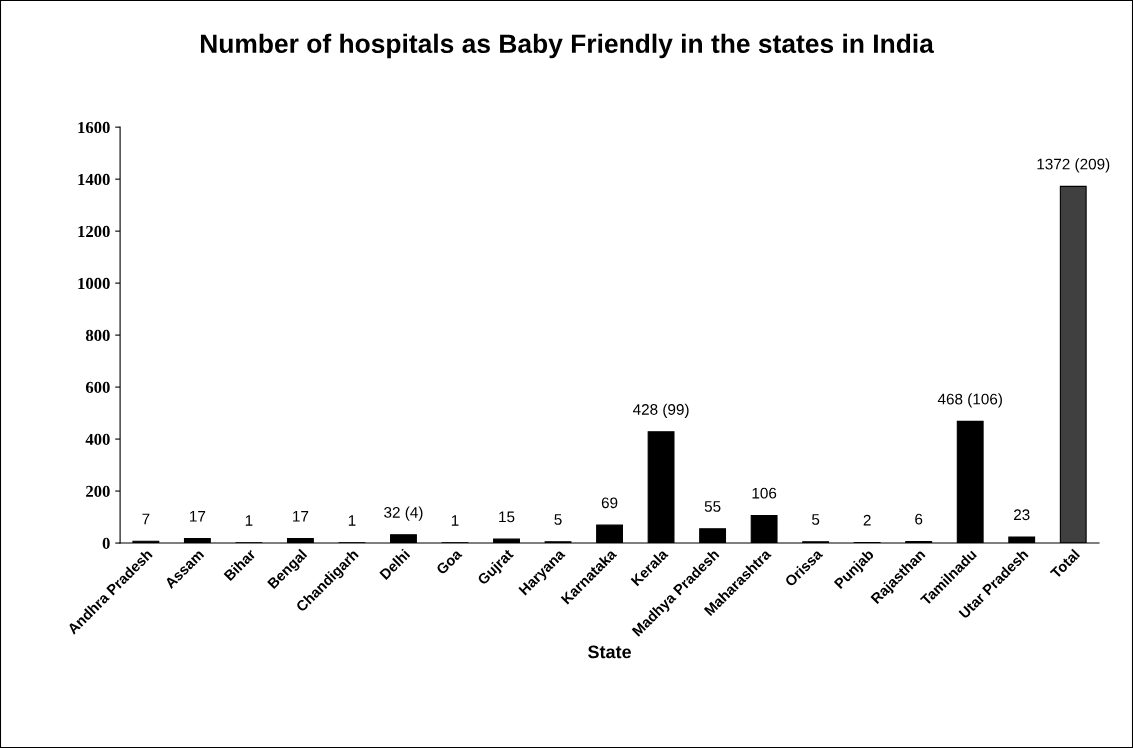  Describe the element at coordinates (507, 517) in the screenshot. I see `data-label: 15` at that location.